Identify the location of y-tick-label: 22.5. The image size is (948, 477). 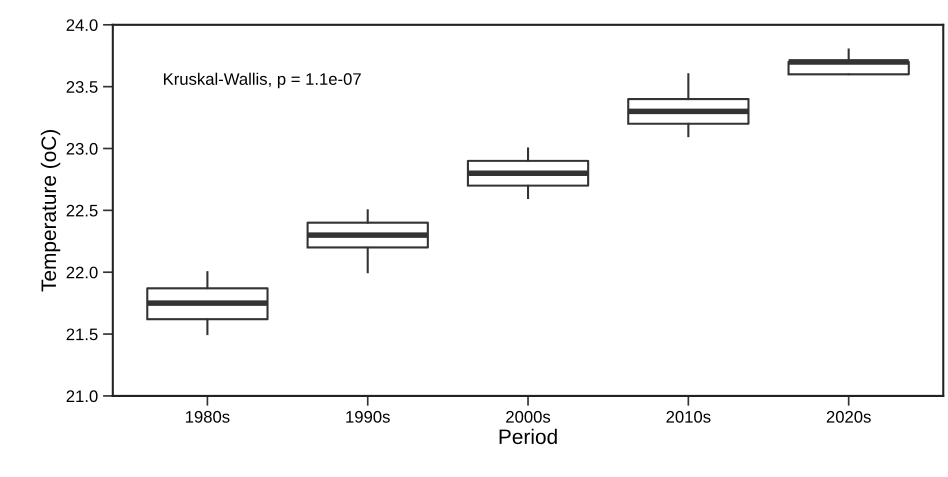
(82, 210).